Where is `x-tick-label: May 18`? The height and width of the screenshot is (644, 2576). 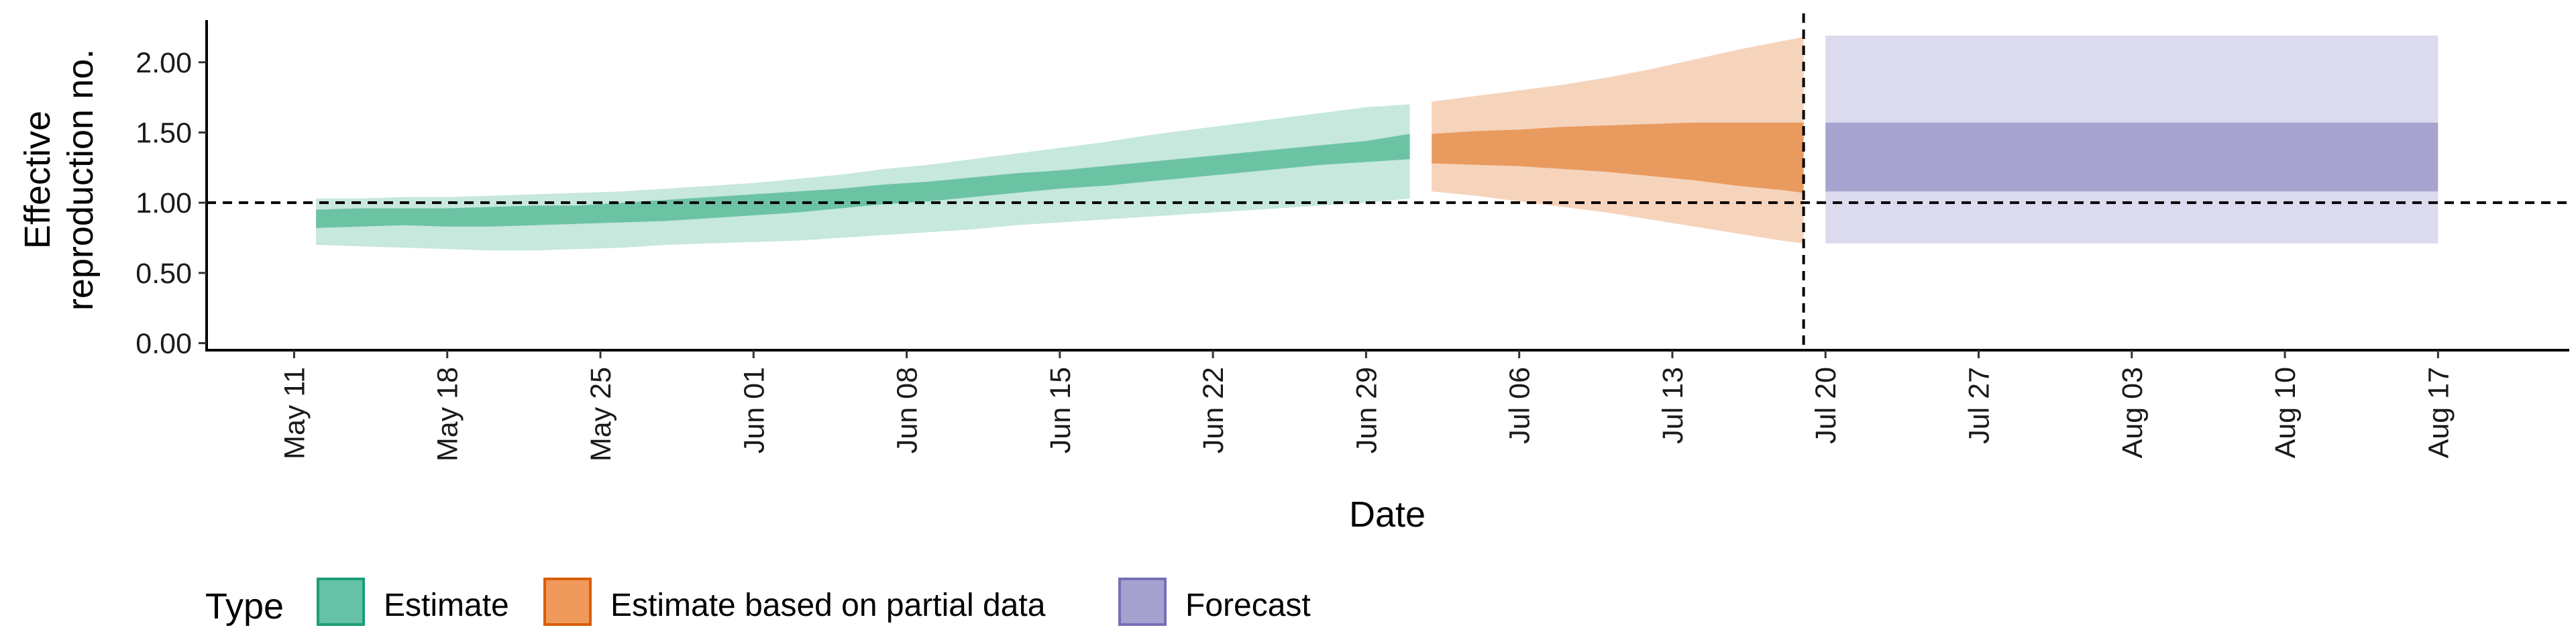 x-tick-label: May 18 is located at coordinates (448, 414).